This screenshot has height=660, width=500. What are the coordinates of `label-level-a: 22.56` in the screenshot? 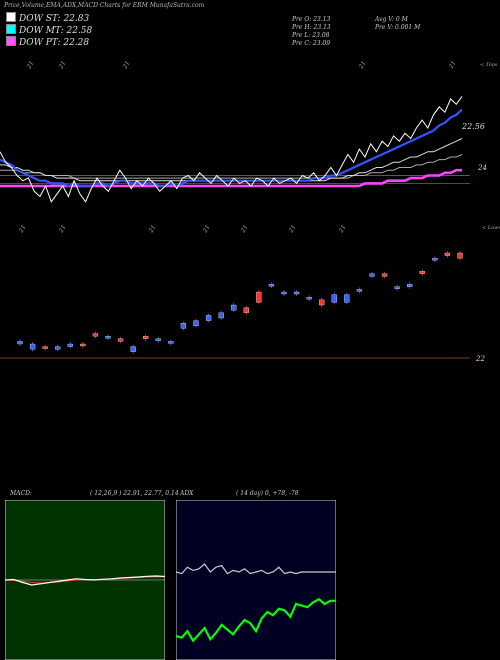 It's located at (473, 126).